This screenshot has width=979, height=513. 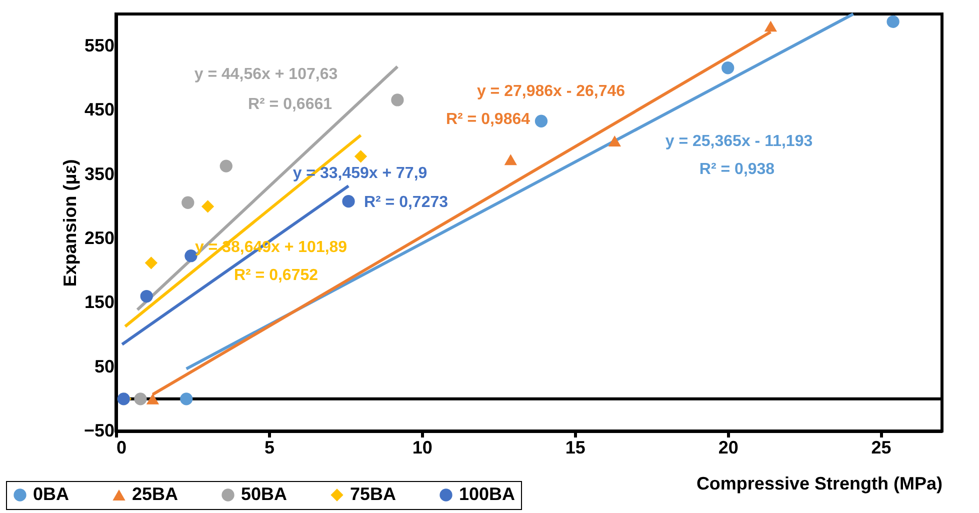 What do you see at coordinates (739, 141) in the screenshot?
I see `annotation: y = 25,365x - 11,193` at bounding box center [739, 141].